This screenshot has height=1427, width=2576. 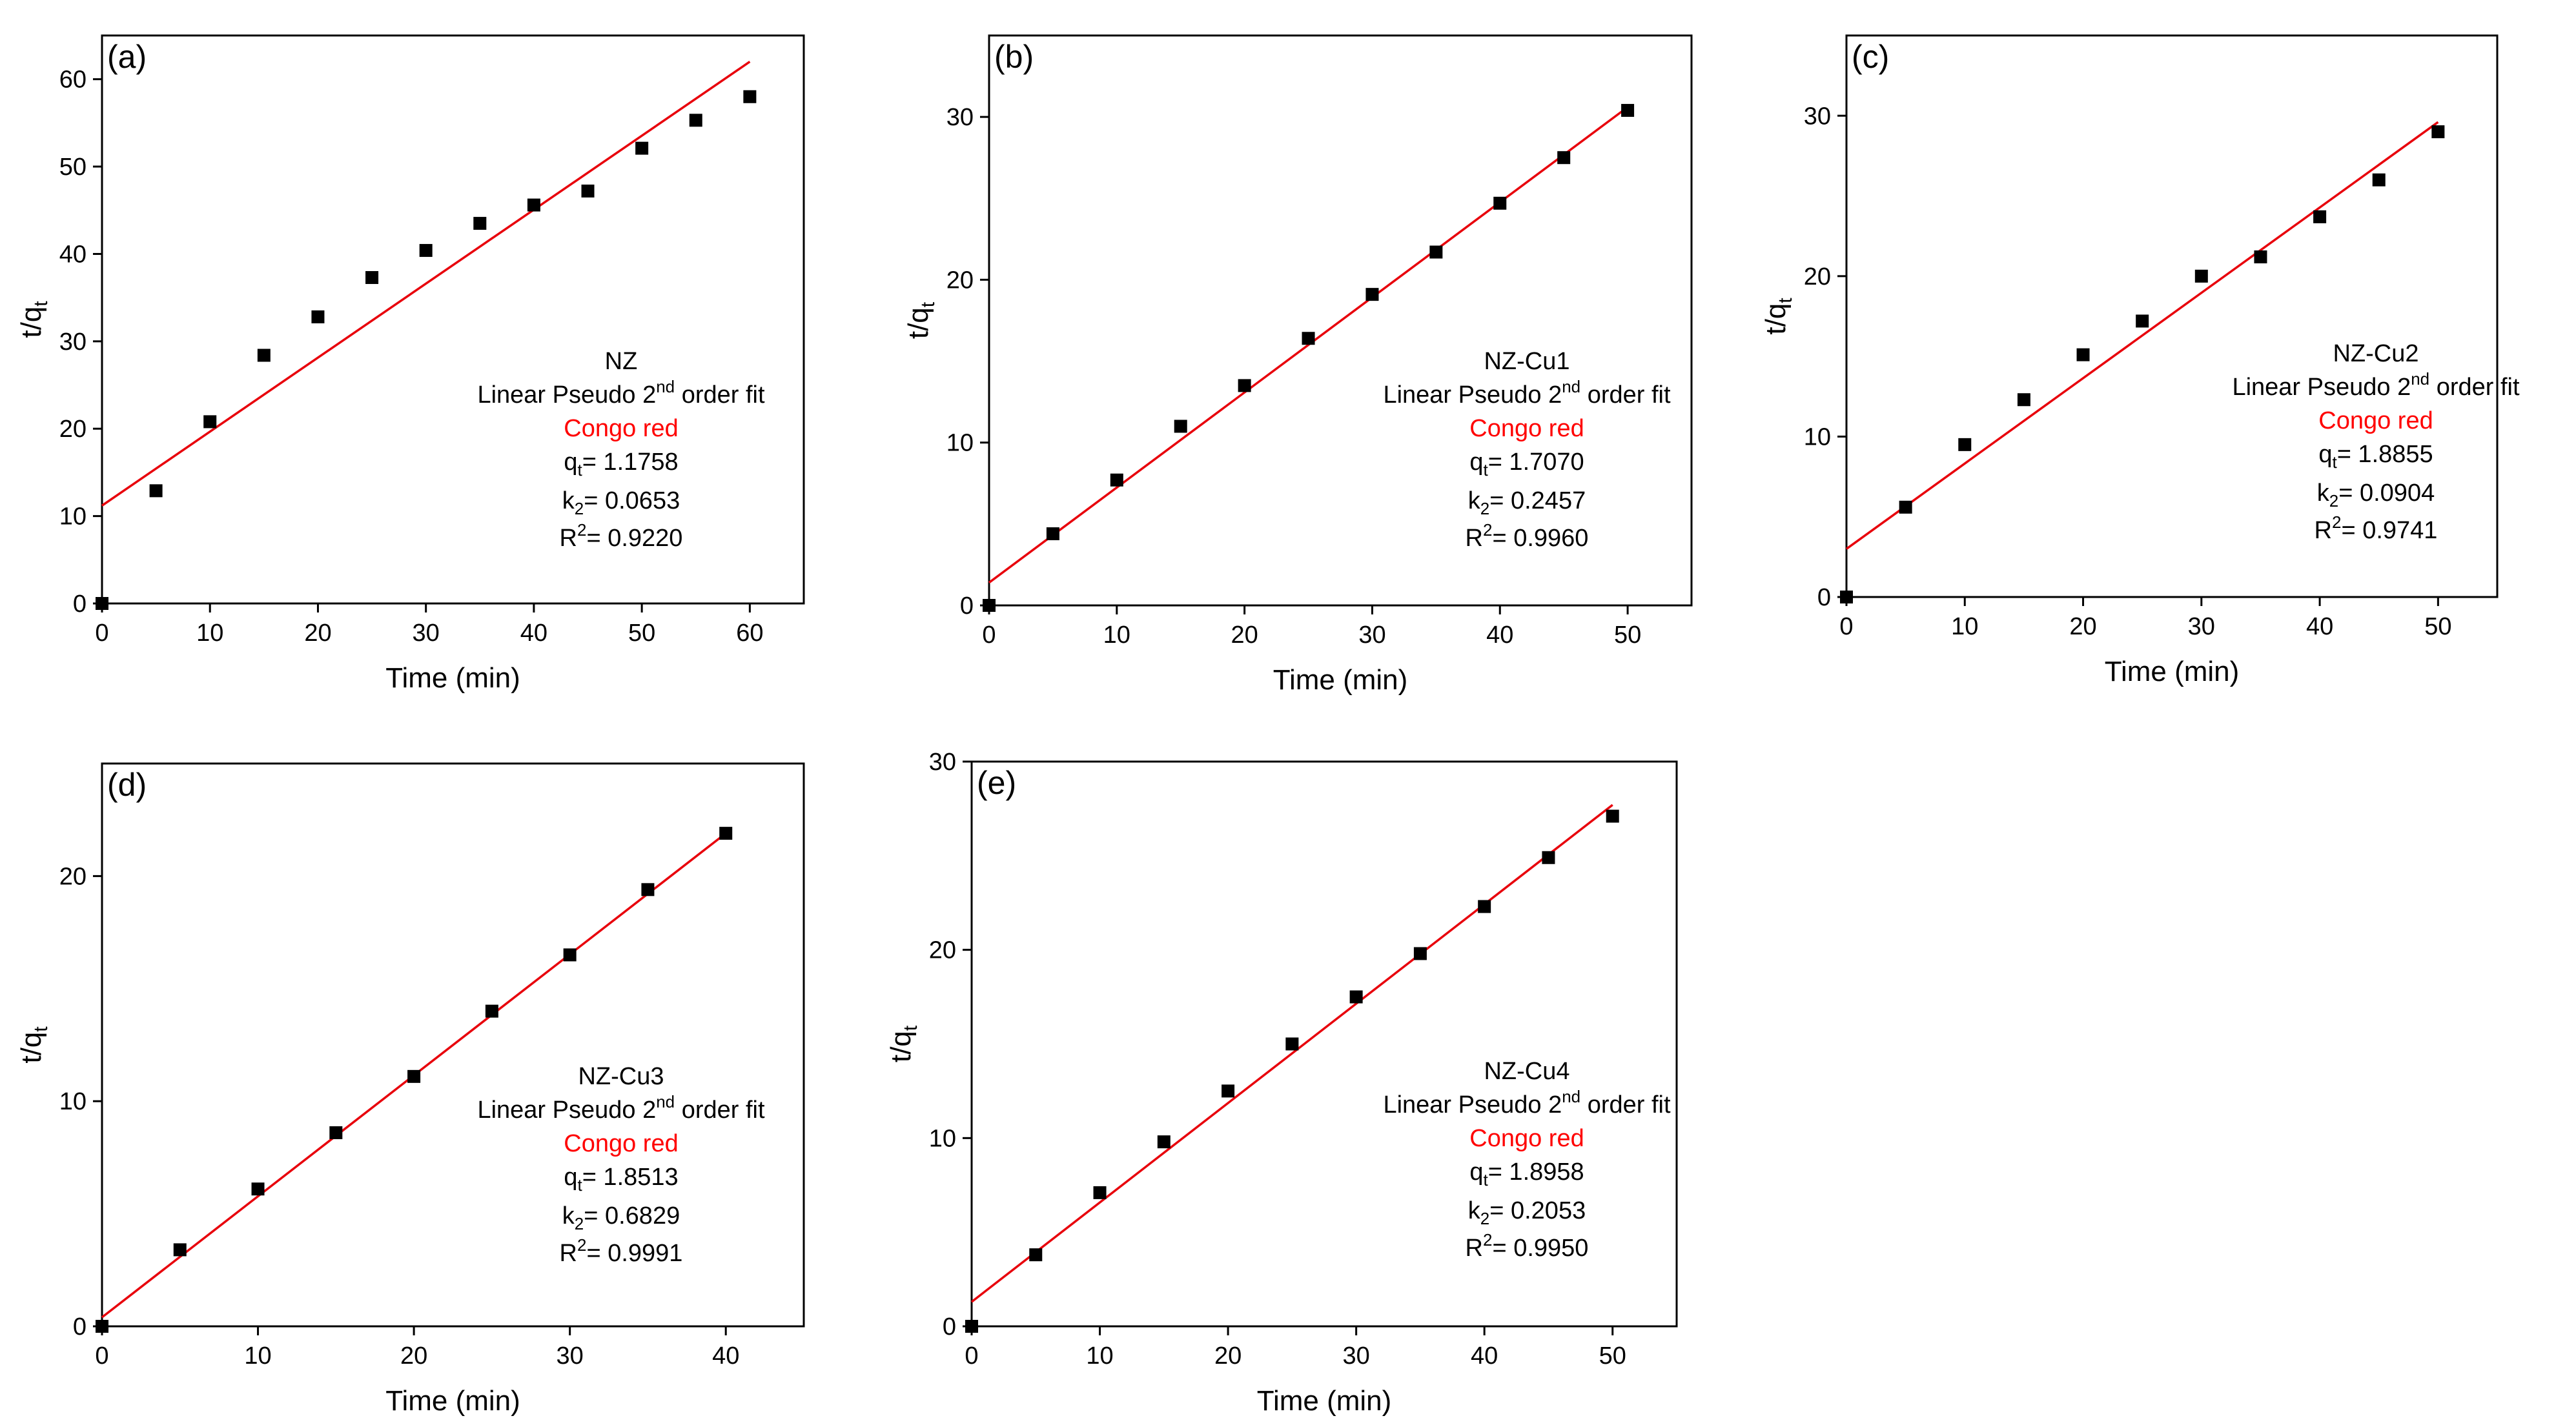 I want to click on qt-value: qt= 1.1758, so click(x=621, y=464).